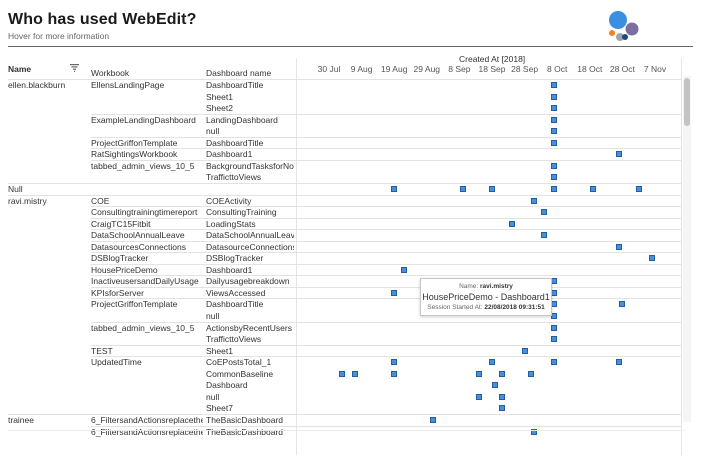  What do you see at coordinates (27, 200) in the screenshot?
I see `row-name-cell: ravi.mistry` at bounding box center [27, 200].